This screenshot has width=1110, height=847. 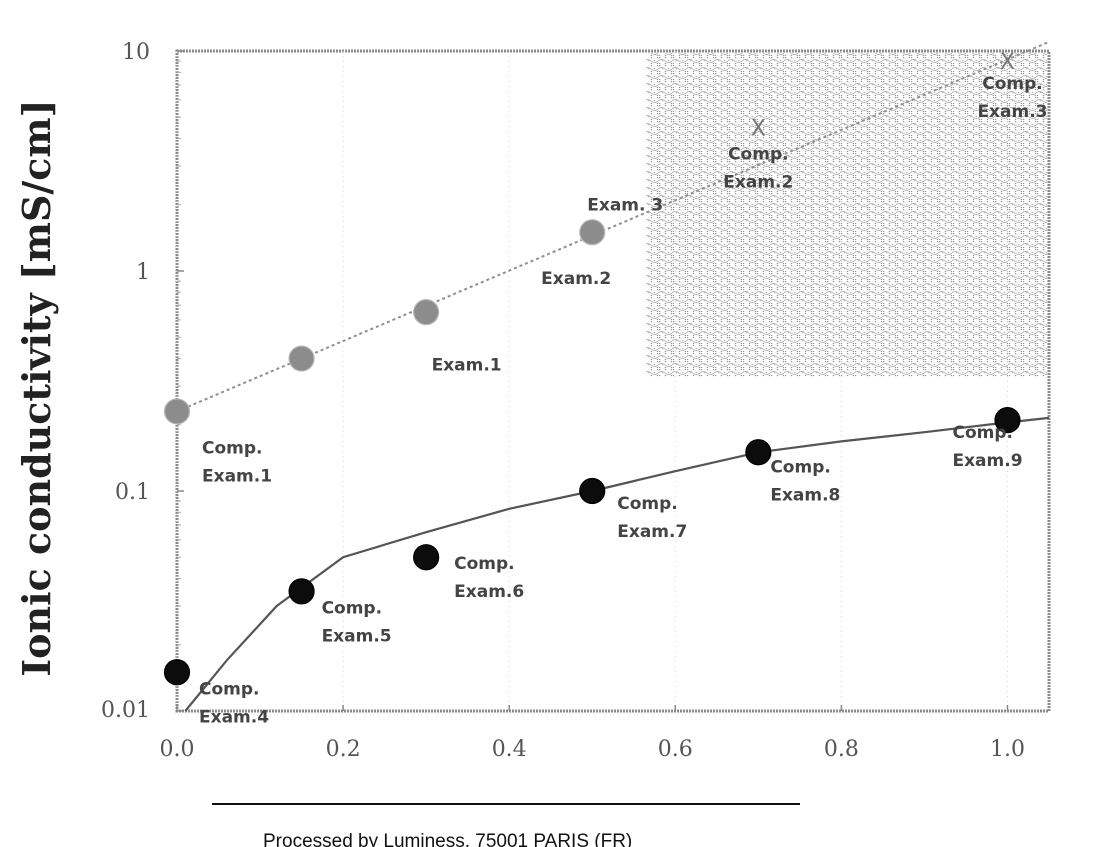 I want to click on point-annotation: Exam.4, so click(x=234, y=717).